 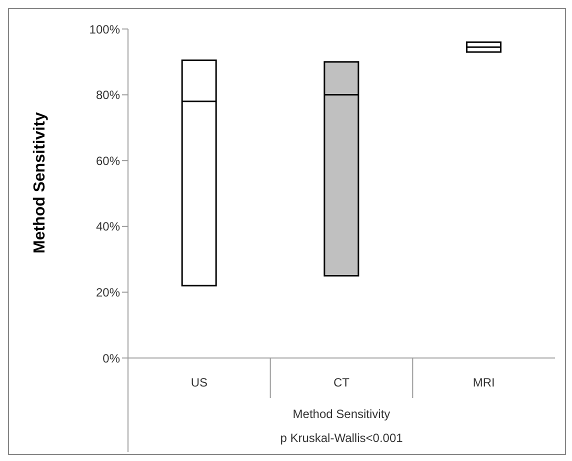 What do you see at coordinates (483, 383) in the screenshot?
I see `x-tick-label: MRI` at bounding box center [483, 383].